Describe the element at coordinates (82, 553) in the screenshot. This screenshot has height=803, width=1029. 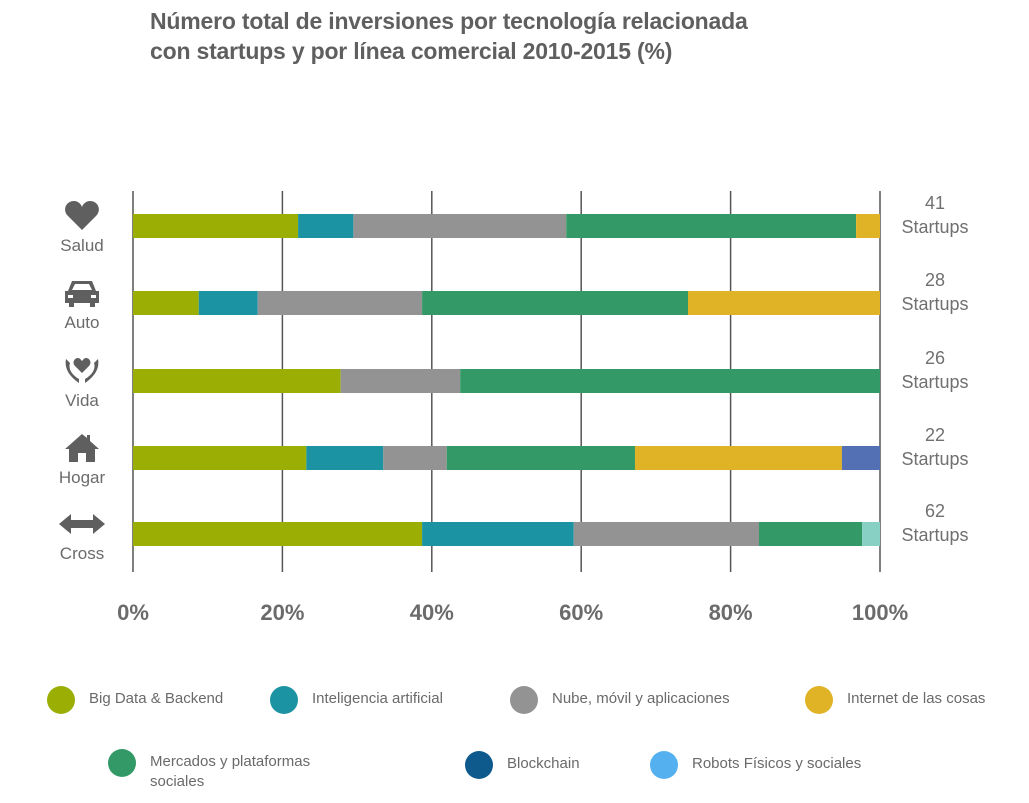
I see `category-label: Cross` at that location.